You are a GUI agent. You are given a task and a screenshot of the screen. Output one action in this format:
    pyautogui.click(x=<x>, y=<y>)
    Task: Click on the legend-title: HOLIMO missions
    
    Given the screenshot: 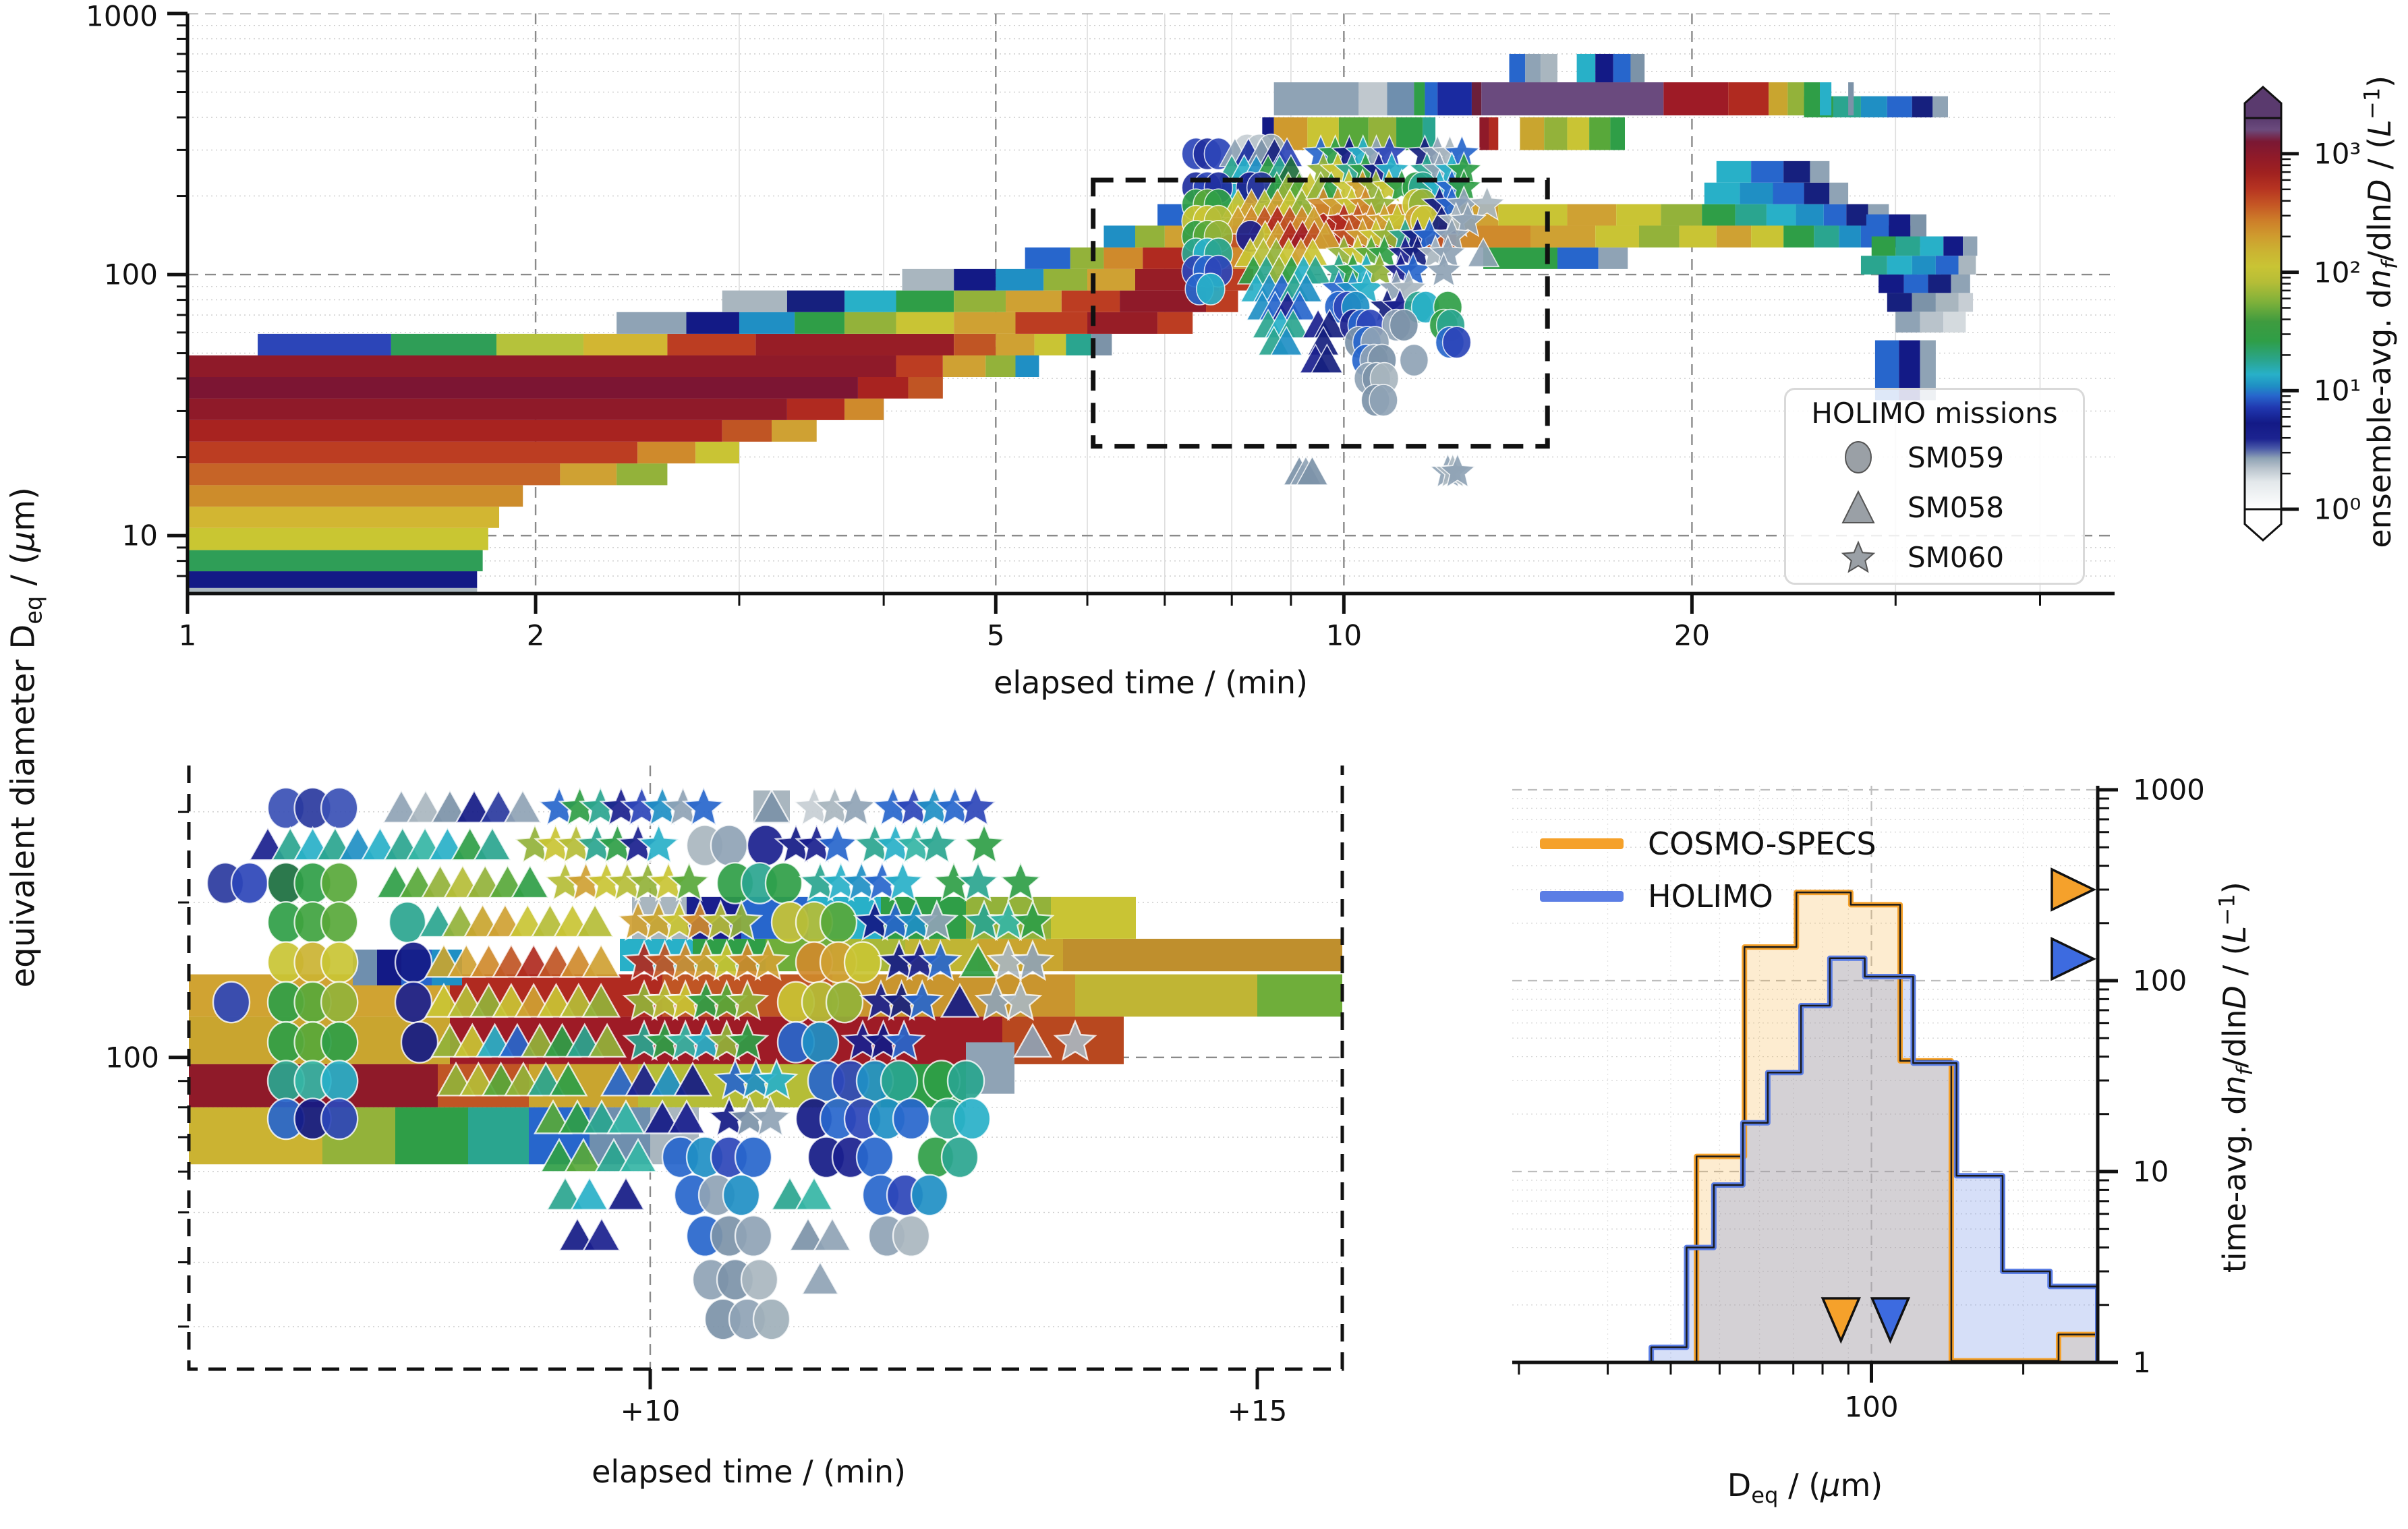 What is the action you would take?
    pyautogui.click(x=1934, y=413)
    